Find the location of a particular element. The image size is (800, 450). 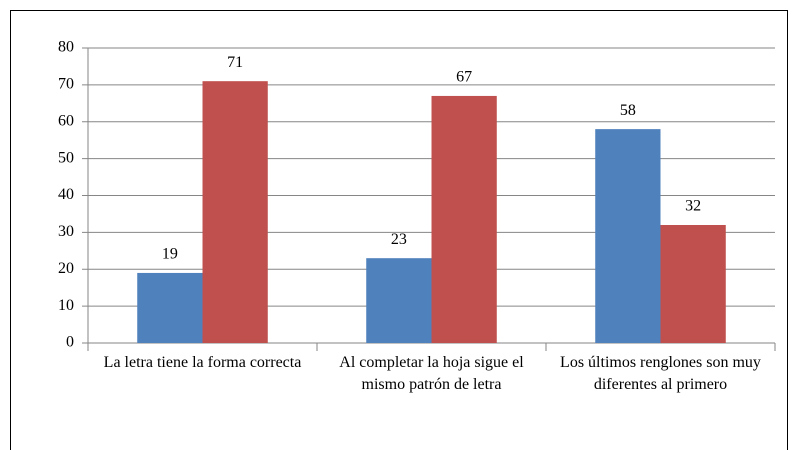

data-label: 32 is located at coordinates (693, 206).